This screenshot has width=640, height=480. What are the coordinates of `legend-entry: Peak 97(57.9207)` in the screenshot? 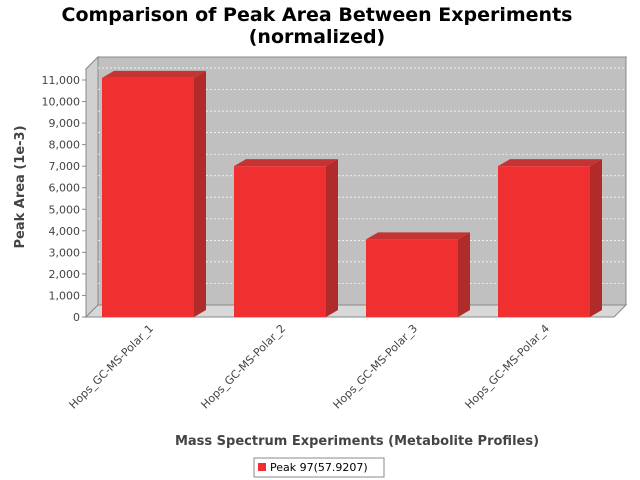 It's located at (319, 467).